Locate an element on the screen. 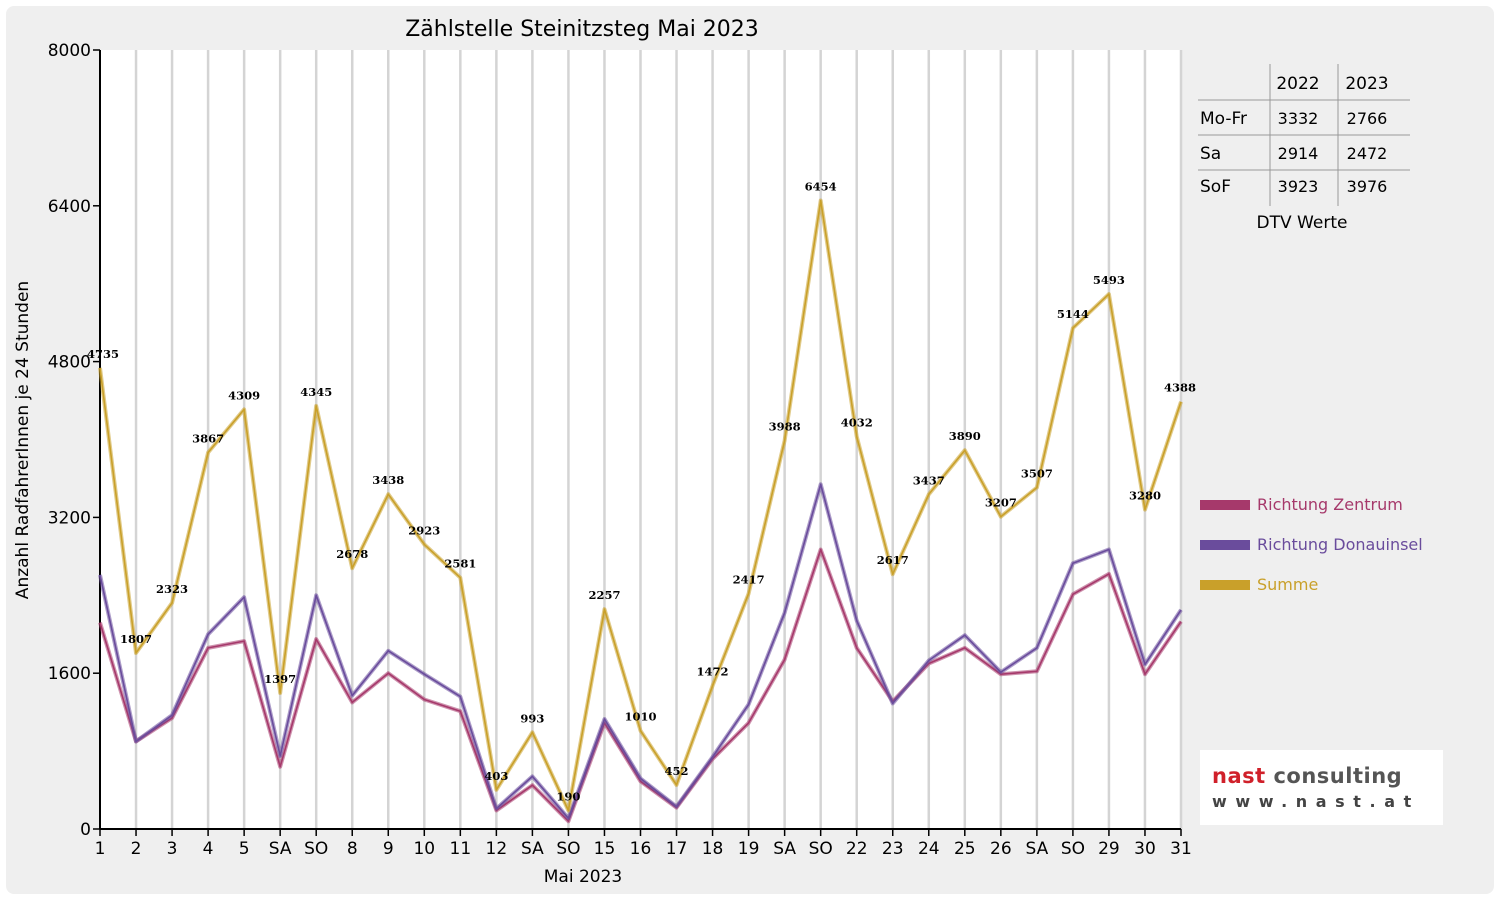  legend-label-zentrum: Richtung Zentrum is located at coordinates (1330, 504).